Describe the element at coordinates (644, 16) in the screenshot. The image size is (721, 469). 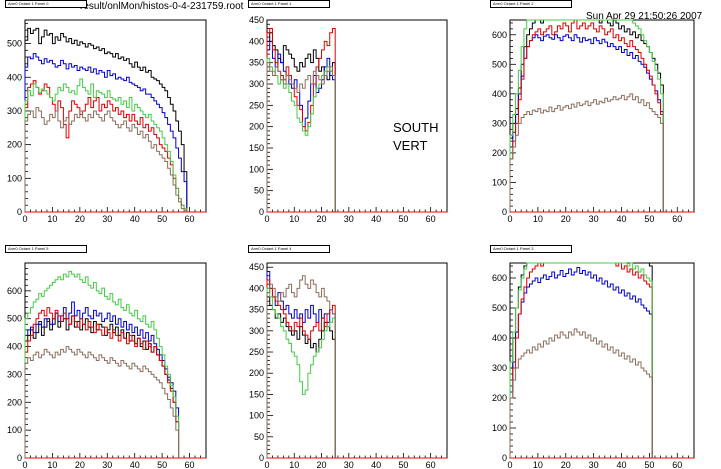
I see `date-label: Sun Apr 29 21:50:26 2007` at that location.